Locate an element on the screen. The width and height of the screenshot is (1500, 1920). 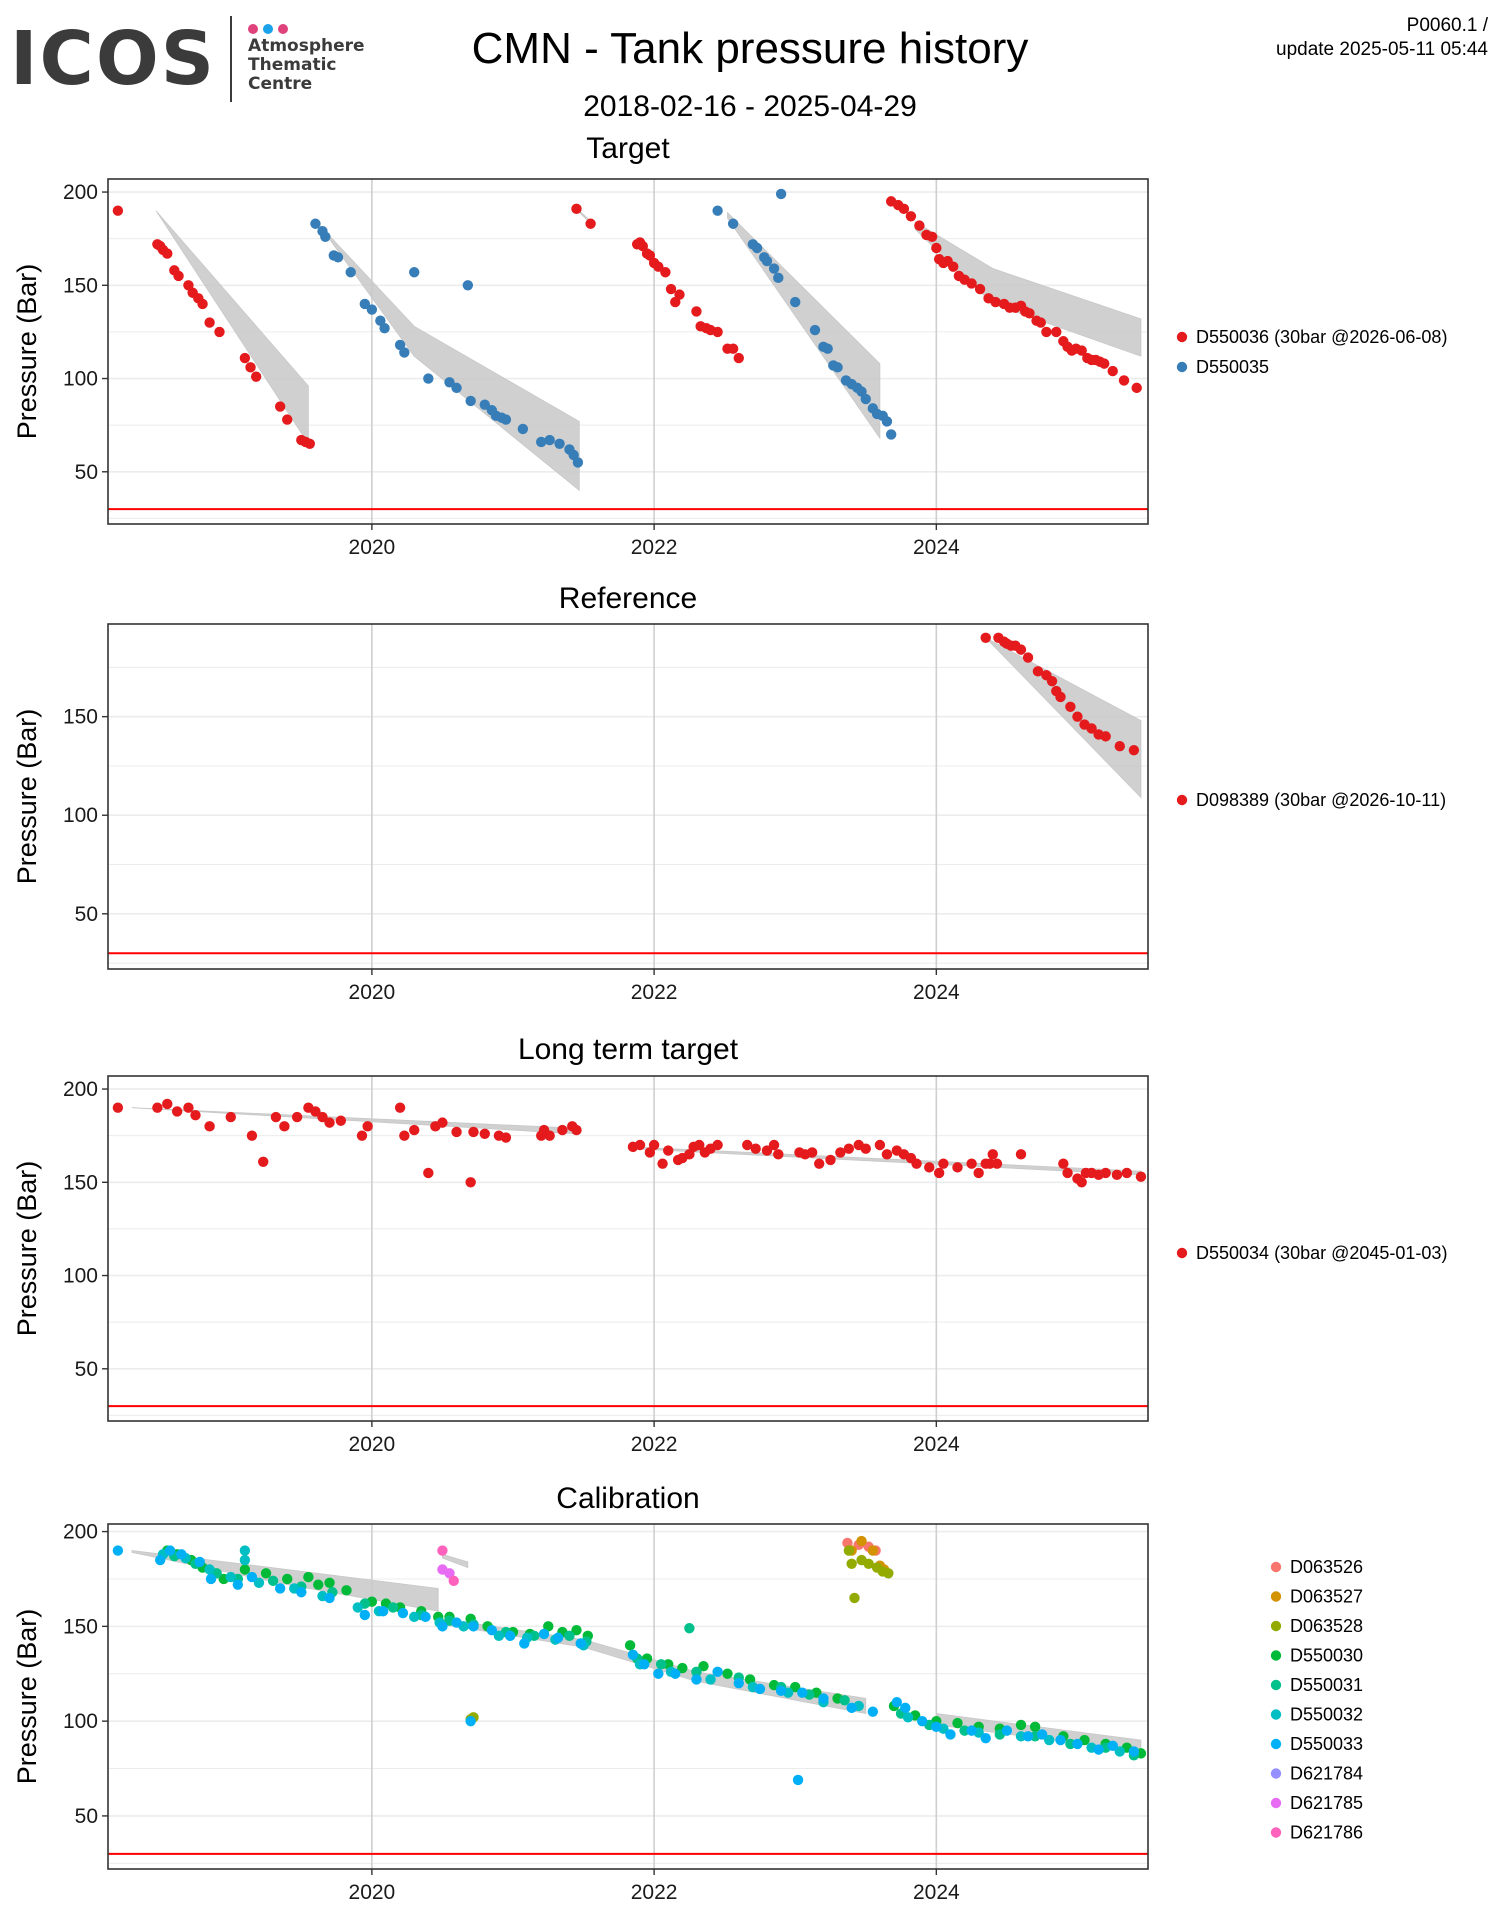
legend: D550036 (30bar @2026-06-08) D550035 is located at coordinates (1311, 352).